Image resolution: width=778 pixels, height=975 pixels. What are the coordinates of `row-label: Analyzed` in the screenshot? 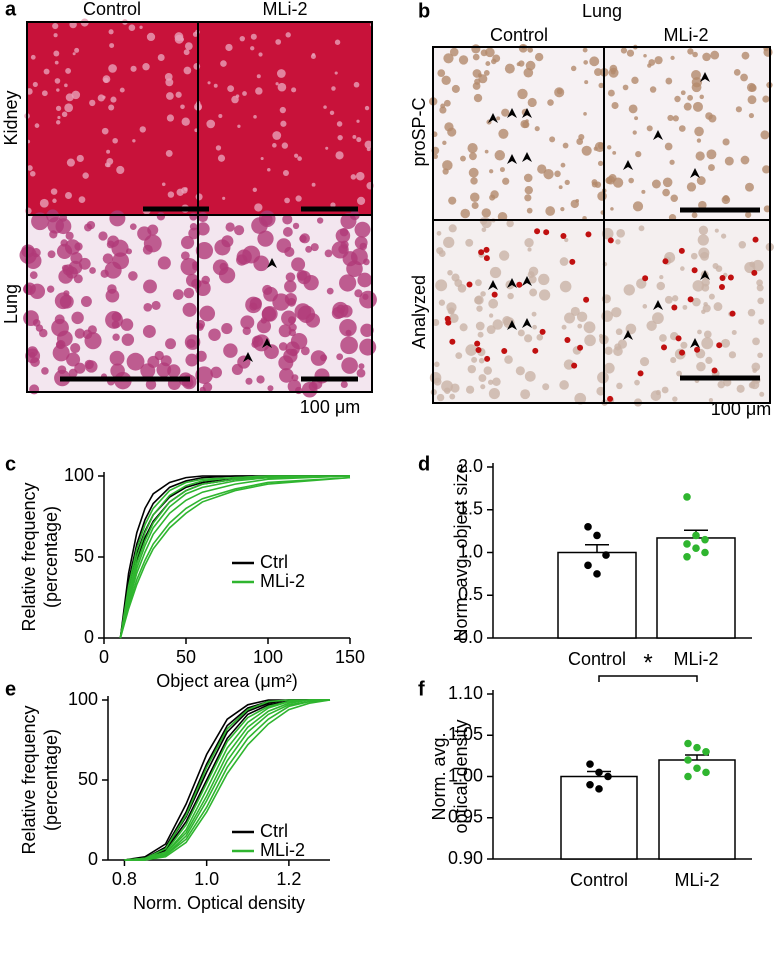 It's located at (419, 312).